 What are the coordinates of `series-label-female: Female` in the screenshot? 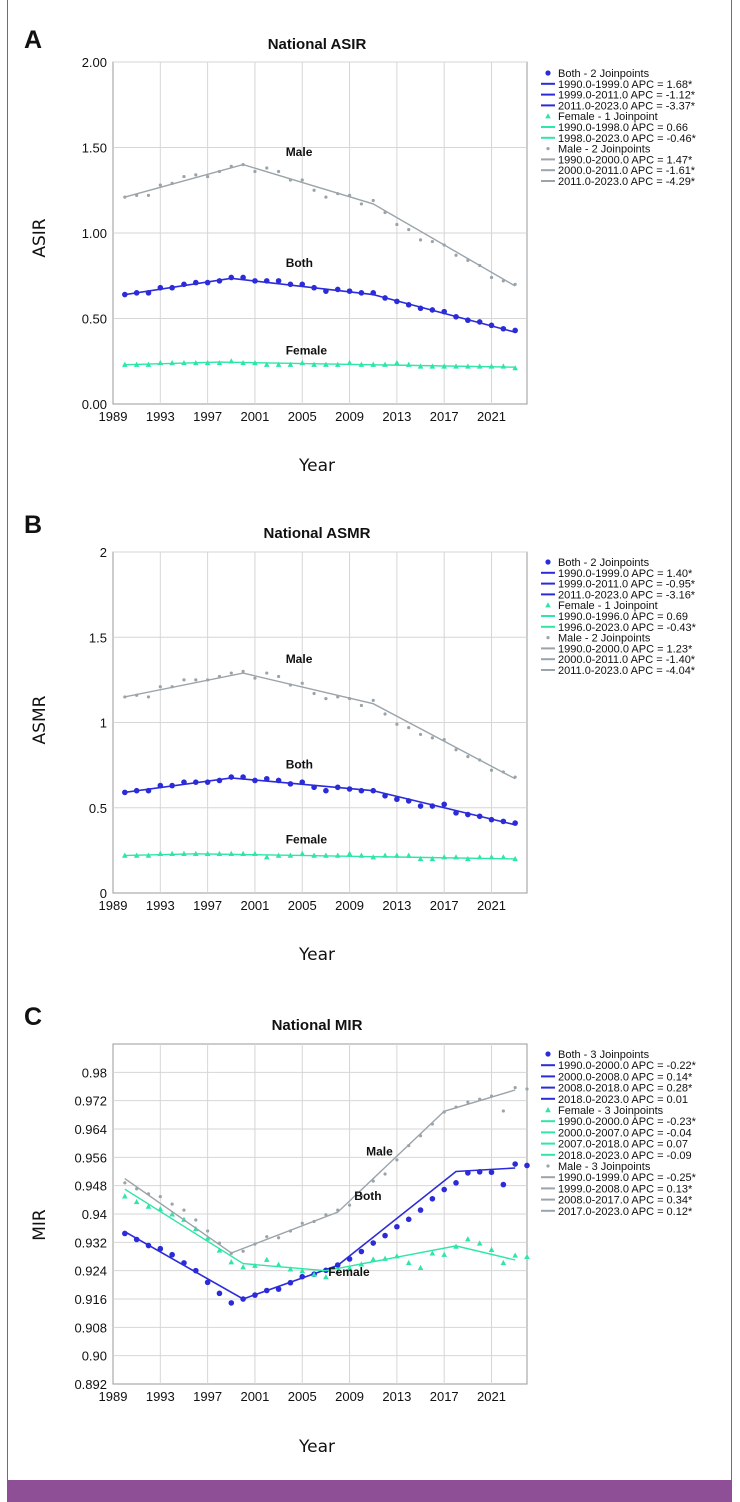 It's located at (349, 1272).